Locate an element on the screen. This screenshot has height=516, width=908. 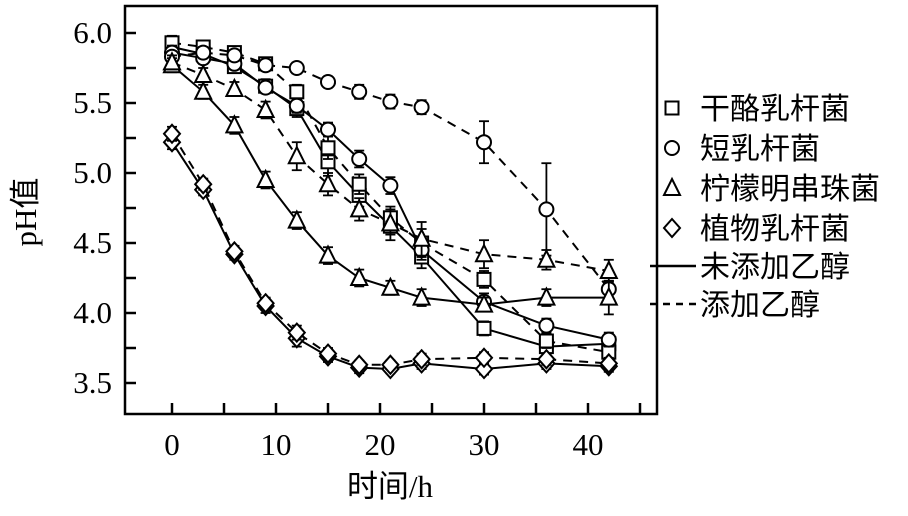
legend-label-diamond: 植物乳杆菌 is located at coordinates (775, 229).